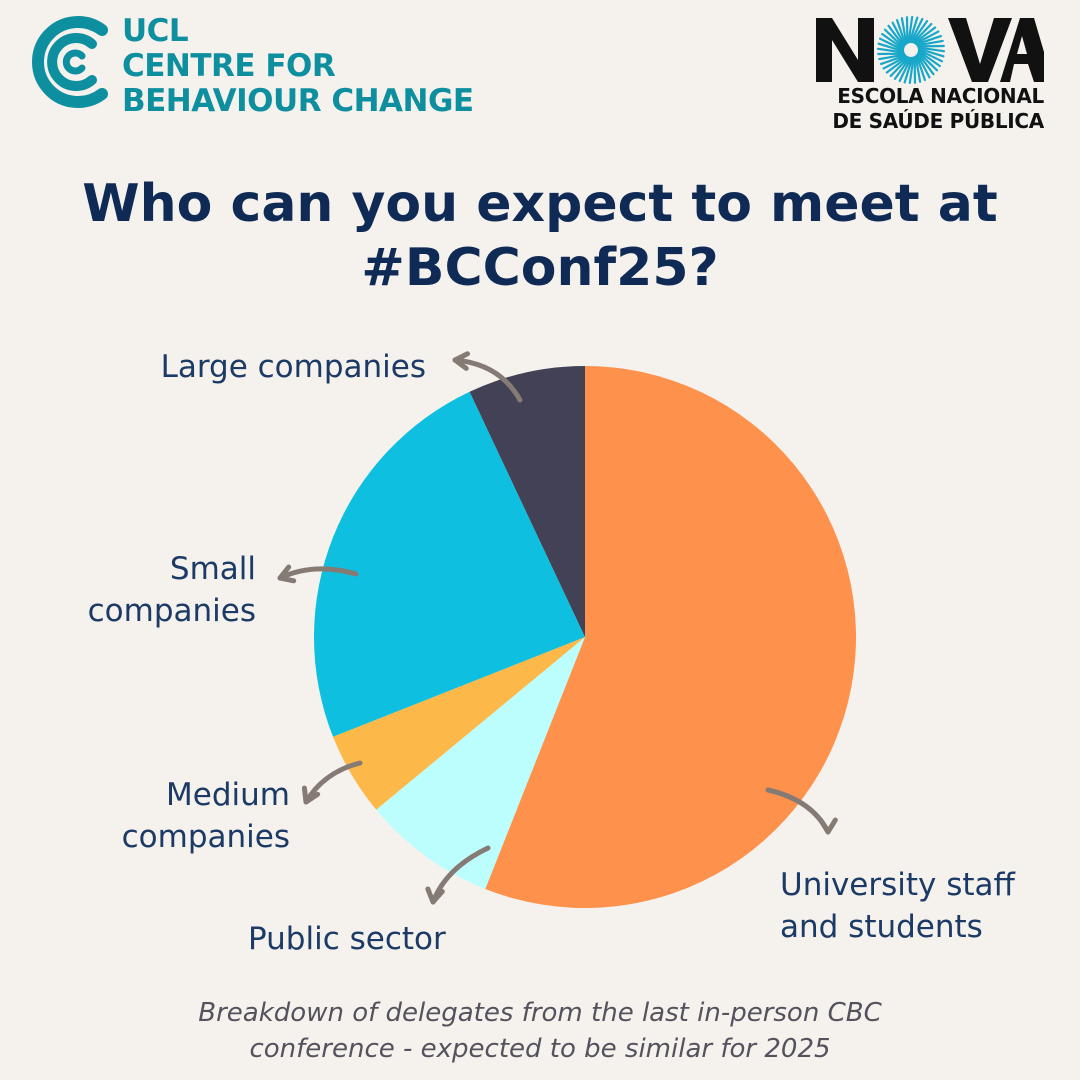  Describe the element at coordinates (228, 795) in the screenshot. I see `slice-label-line: Medium` at that location.